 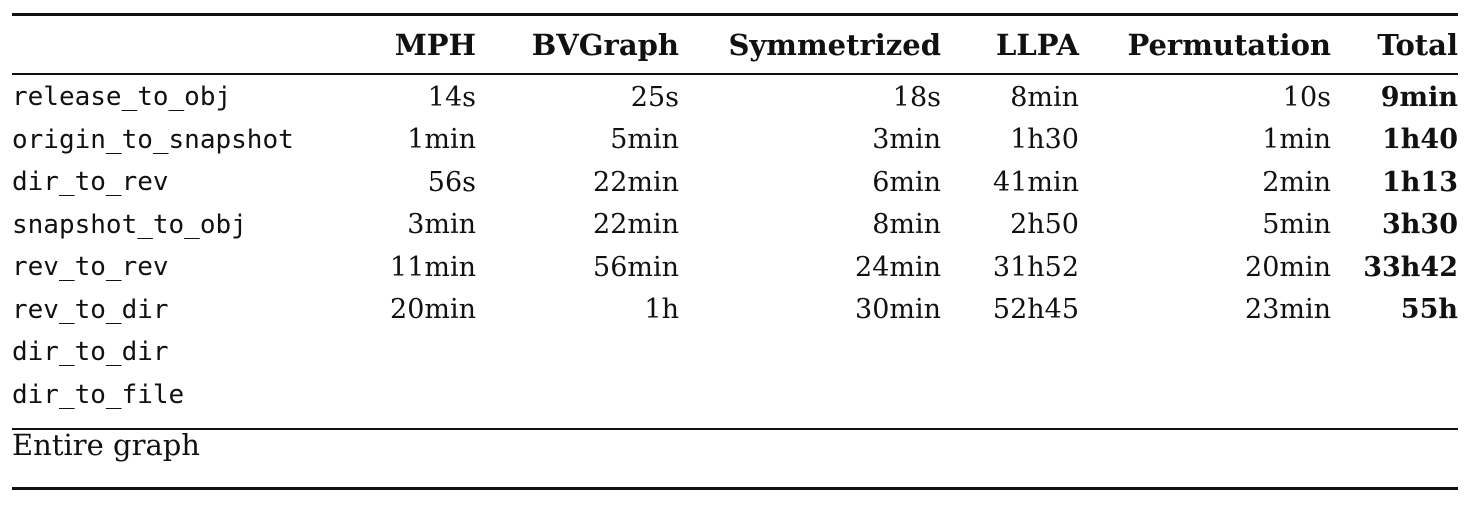 I want to click on total-cell: 9min, so click(x=1419, y=97).